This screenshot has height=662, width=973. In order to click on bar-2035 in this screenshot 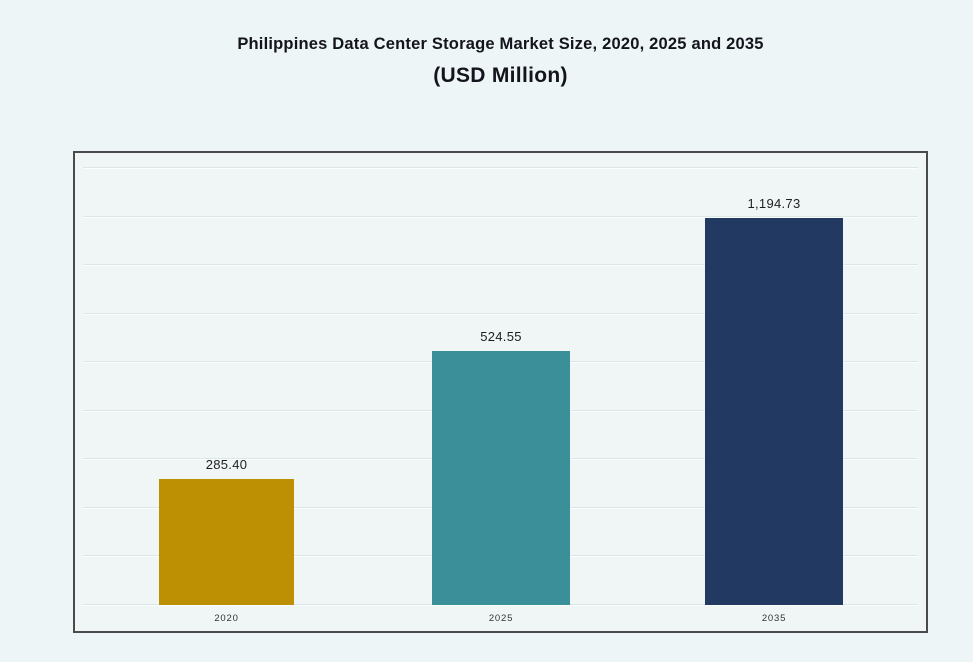, I will do `click(774, 411)`.